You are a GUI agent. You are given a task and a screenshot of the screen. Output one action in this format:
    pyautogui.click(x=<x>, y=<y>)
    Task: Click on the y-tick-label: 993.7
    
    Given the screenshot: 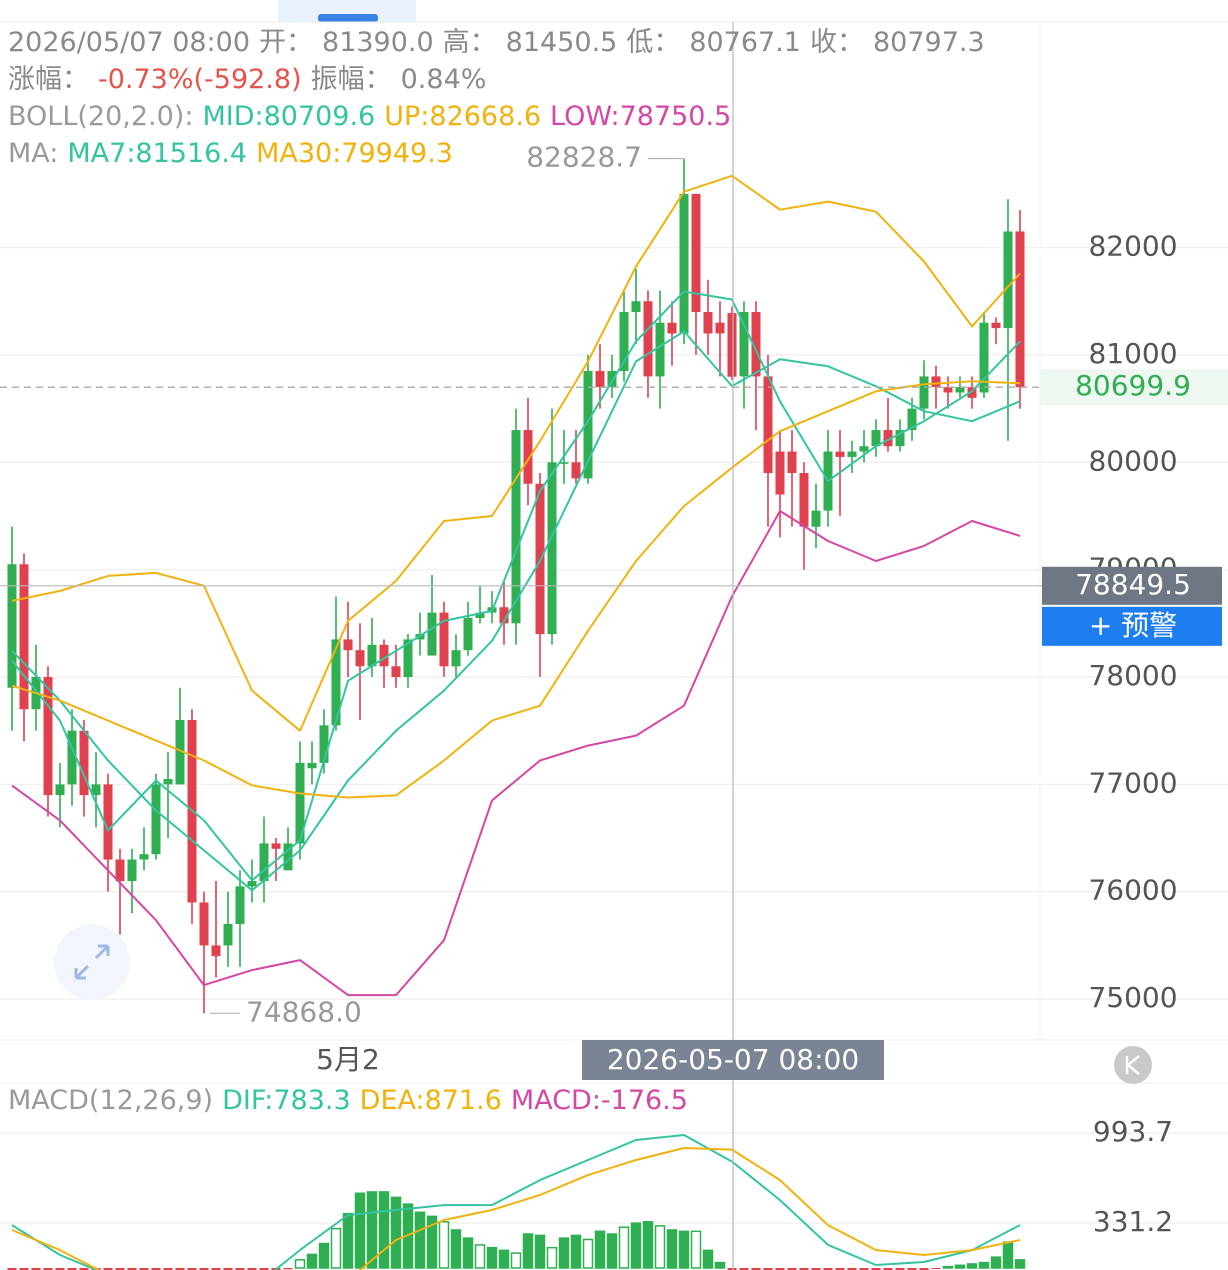 What is the action you would take?
    pyautogui.click(x=1133, y=1131)
    